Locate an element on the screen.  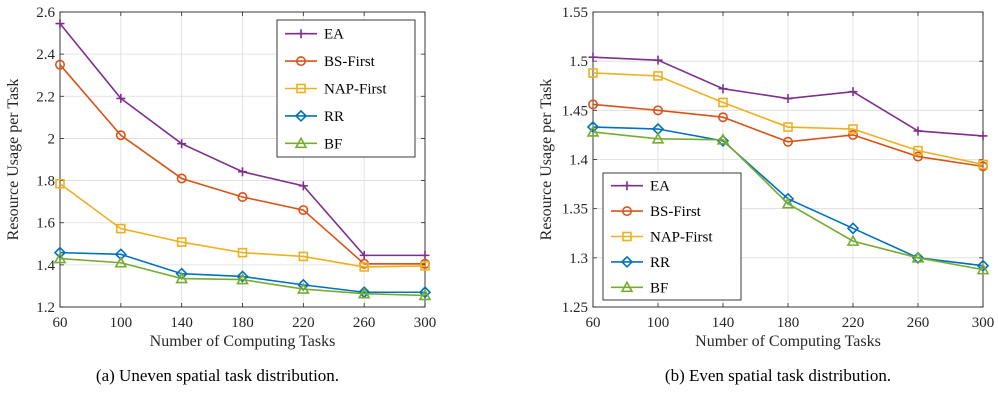
chart-a-legend-label: BF is located at coordinates (333, 144).